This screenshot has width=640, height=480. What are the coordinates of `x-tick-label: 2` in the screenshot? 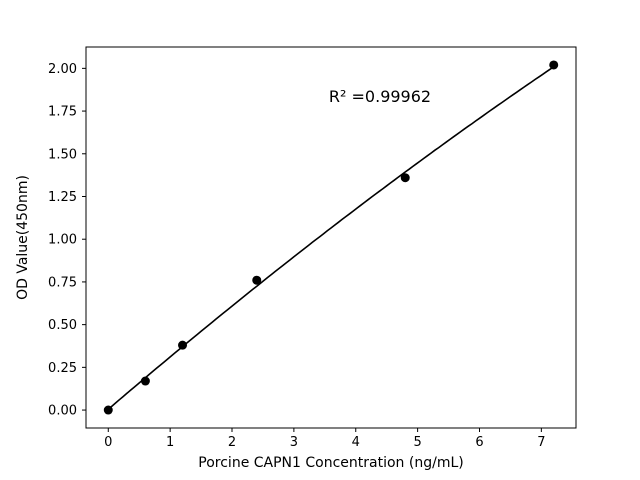 It's located at (232, 442).